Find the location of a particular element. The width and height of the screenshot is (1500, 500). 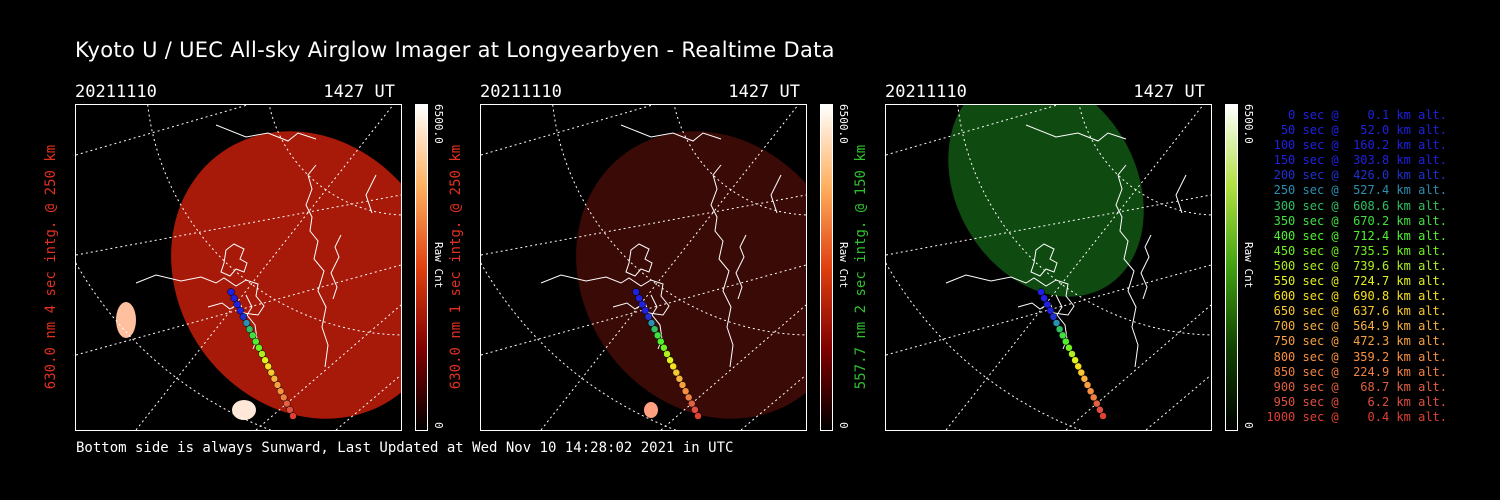

legend-item: 600 sec @ 690.8 km alt. is located at coordinates (1356, 296).